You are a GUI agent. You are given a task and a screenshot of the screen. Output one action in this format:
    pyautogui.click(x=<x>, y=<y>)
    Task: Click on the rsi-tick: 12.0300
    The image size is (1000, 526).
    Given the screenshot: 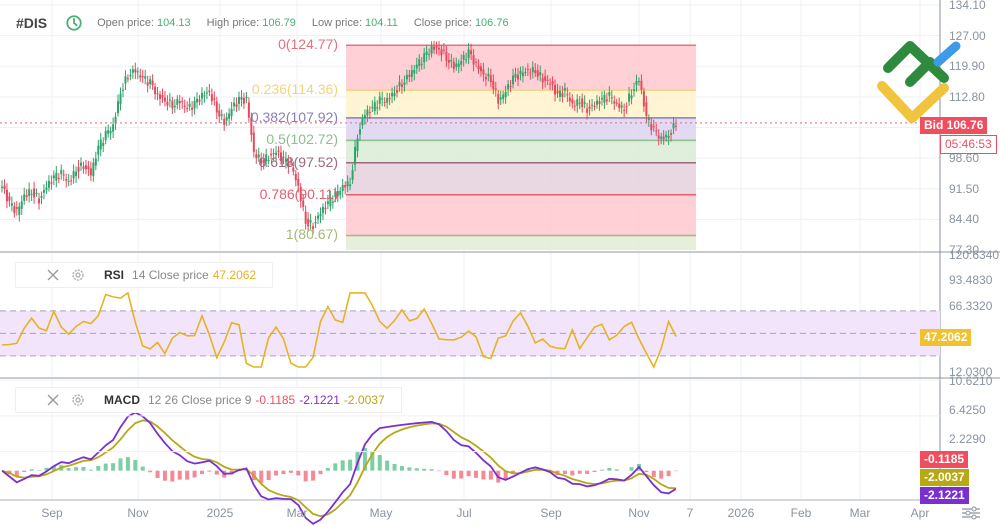 What is the action you would take?
    pyautogui.click(x=971, y=372)
    